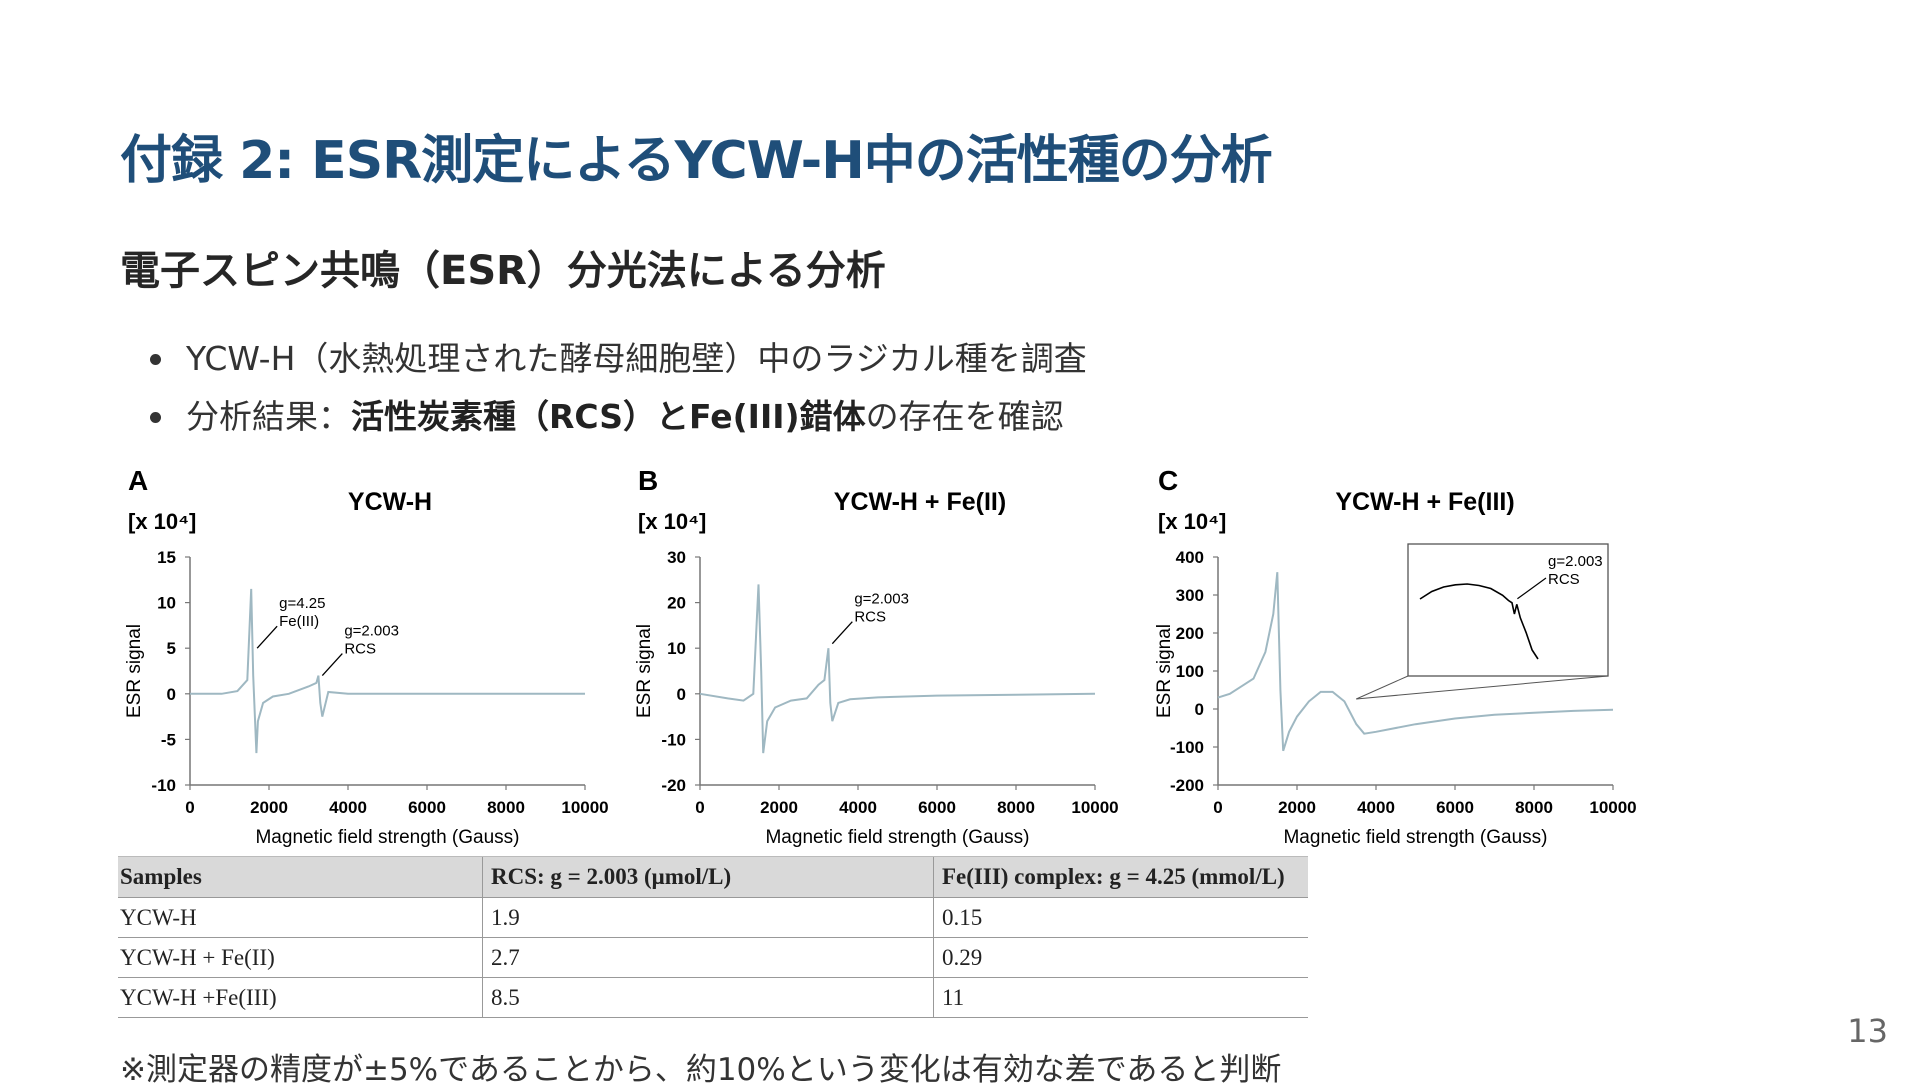 The height and width of the screenshot is (1089, 1920). What do you see at coordinates (608, 416) in the screenshot?
I see `bullet-text-emphasis: 活性炭素種（RCS）とFe(III)錯体` at bounding box center [608, 416].